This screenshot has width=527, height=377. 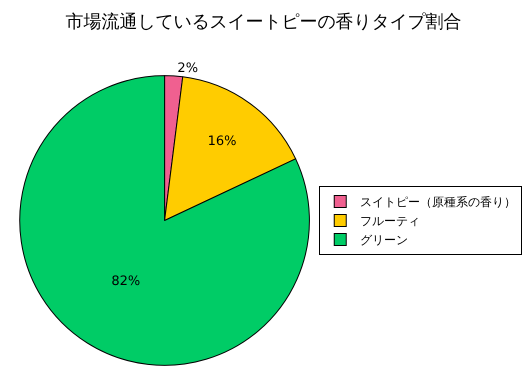 What do you see at coordinates (187, 68) in the screenshot?
I see `data-label: 2%` at bounding box center [187, 68].